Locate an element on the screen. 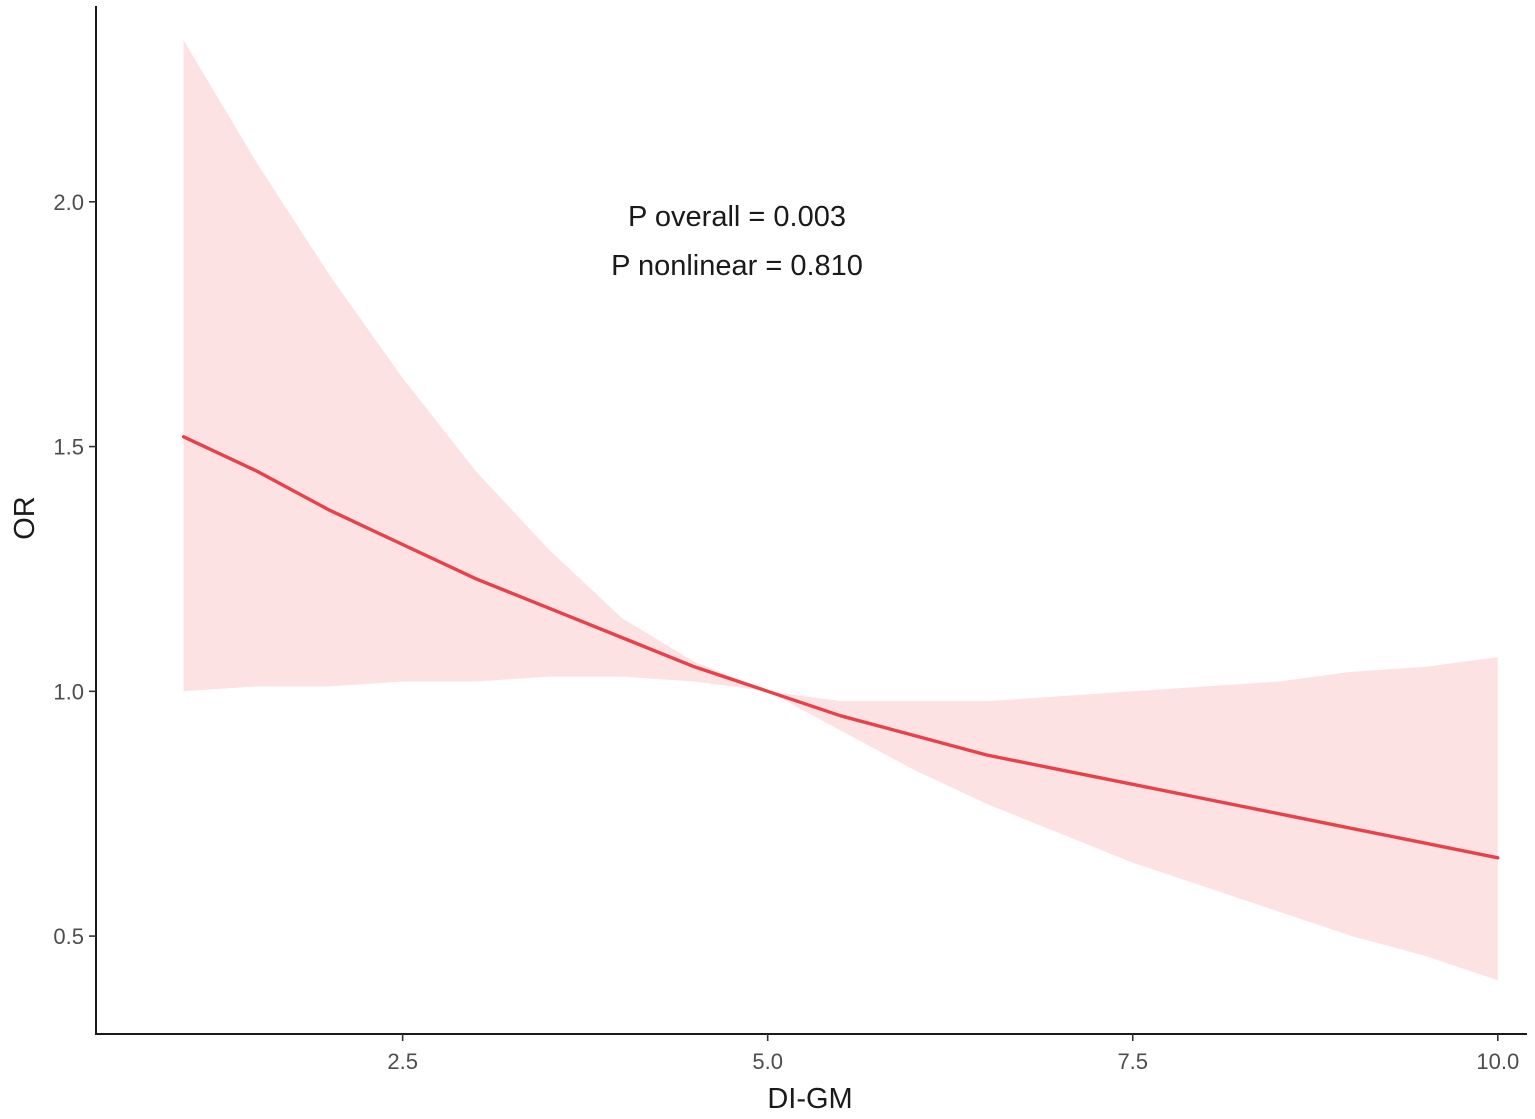 The width and height of the screenshot is (1535, 1119). x-axis-title: DI-GM is located at coordinates (809, 1099).